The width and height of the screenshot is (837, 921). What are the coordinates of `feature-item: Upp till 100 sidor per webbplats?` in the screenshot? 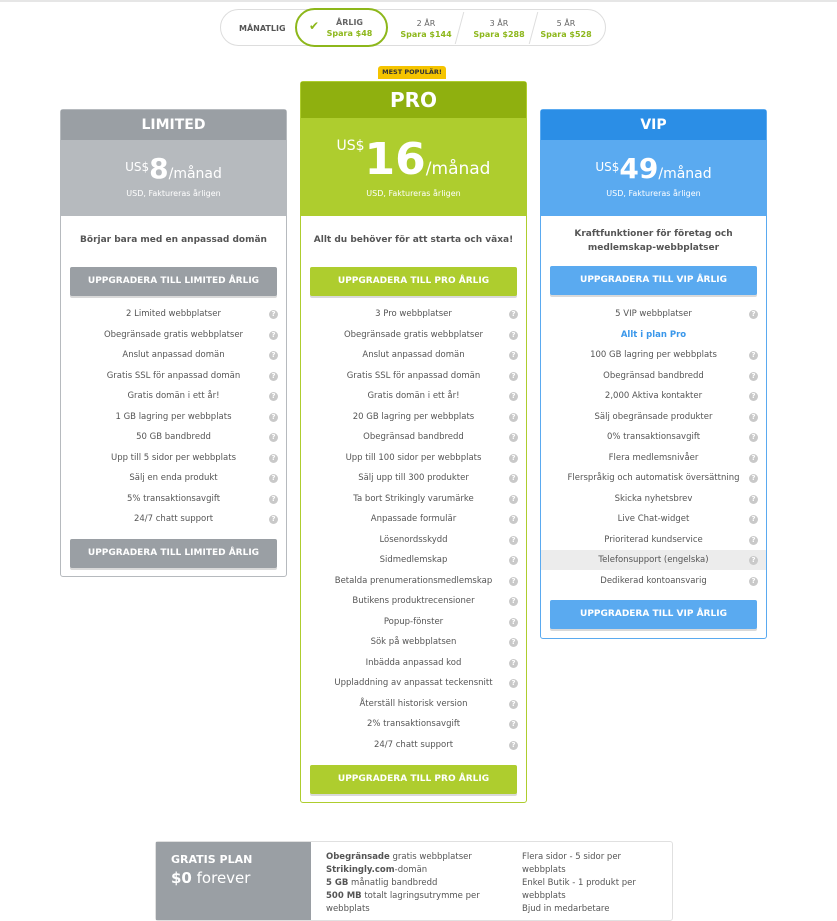 It's located at (413, 458).